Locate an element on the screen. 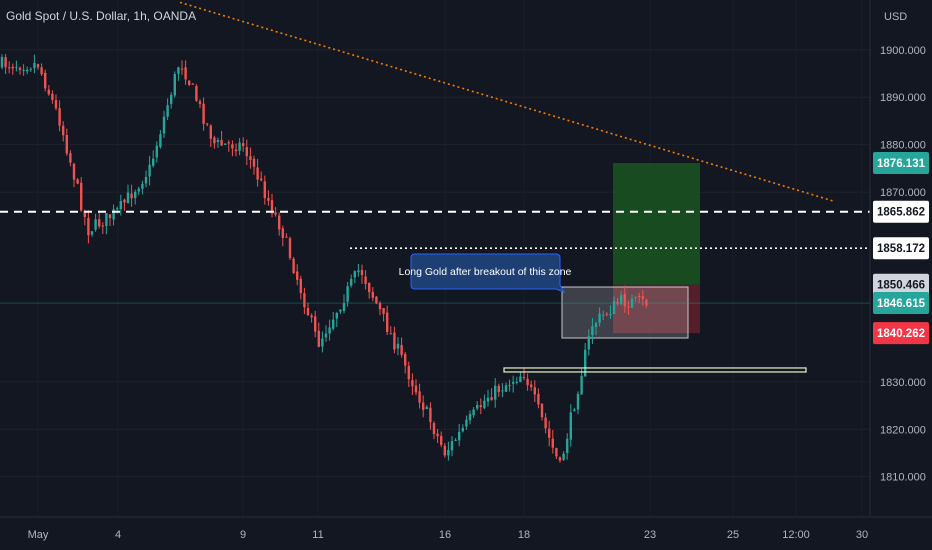 This screenshot has width=932, height=550. price-tag-high is located at coordinates (901, 248).